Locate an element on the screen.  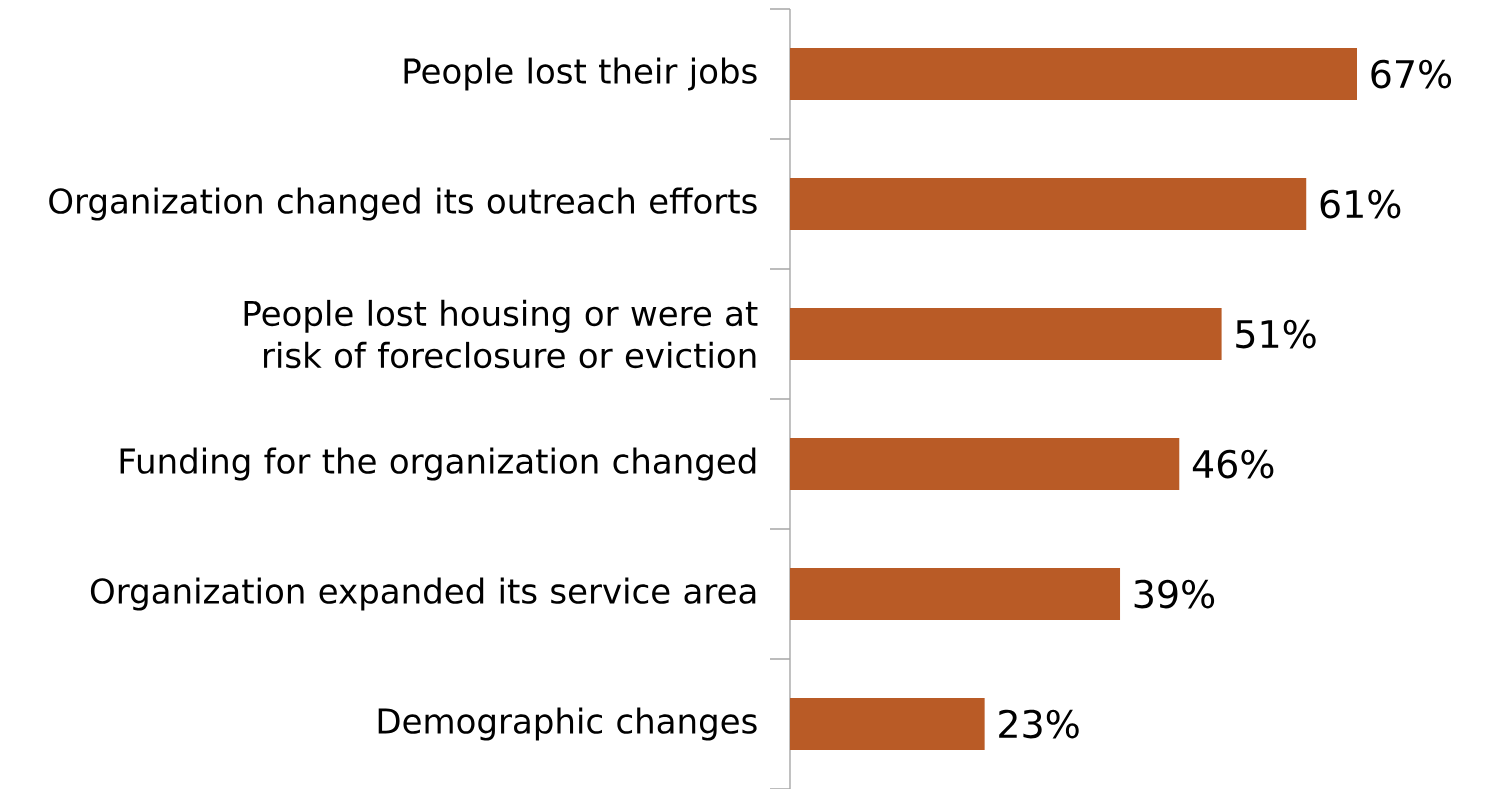
y-tick-label: Demographic changes is located at coordinates (567, 724).